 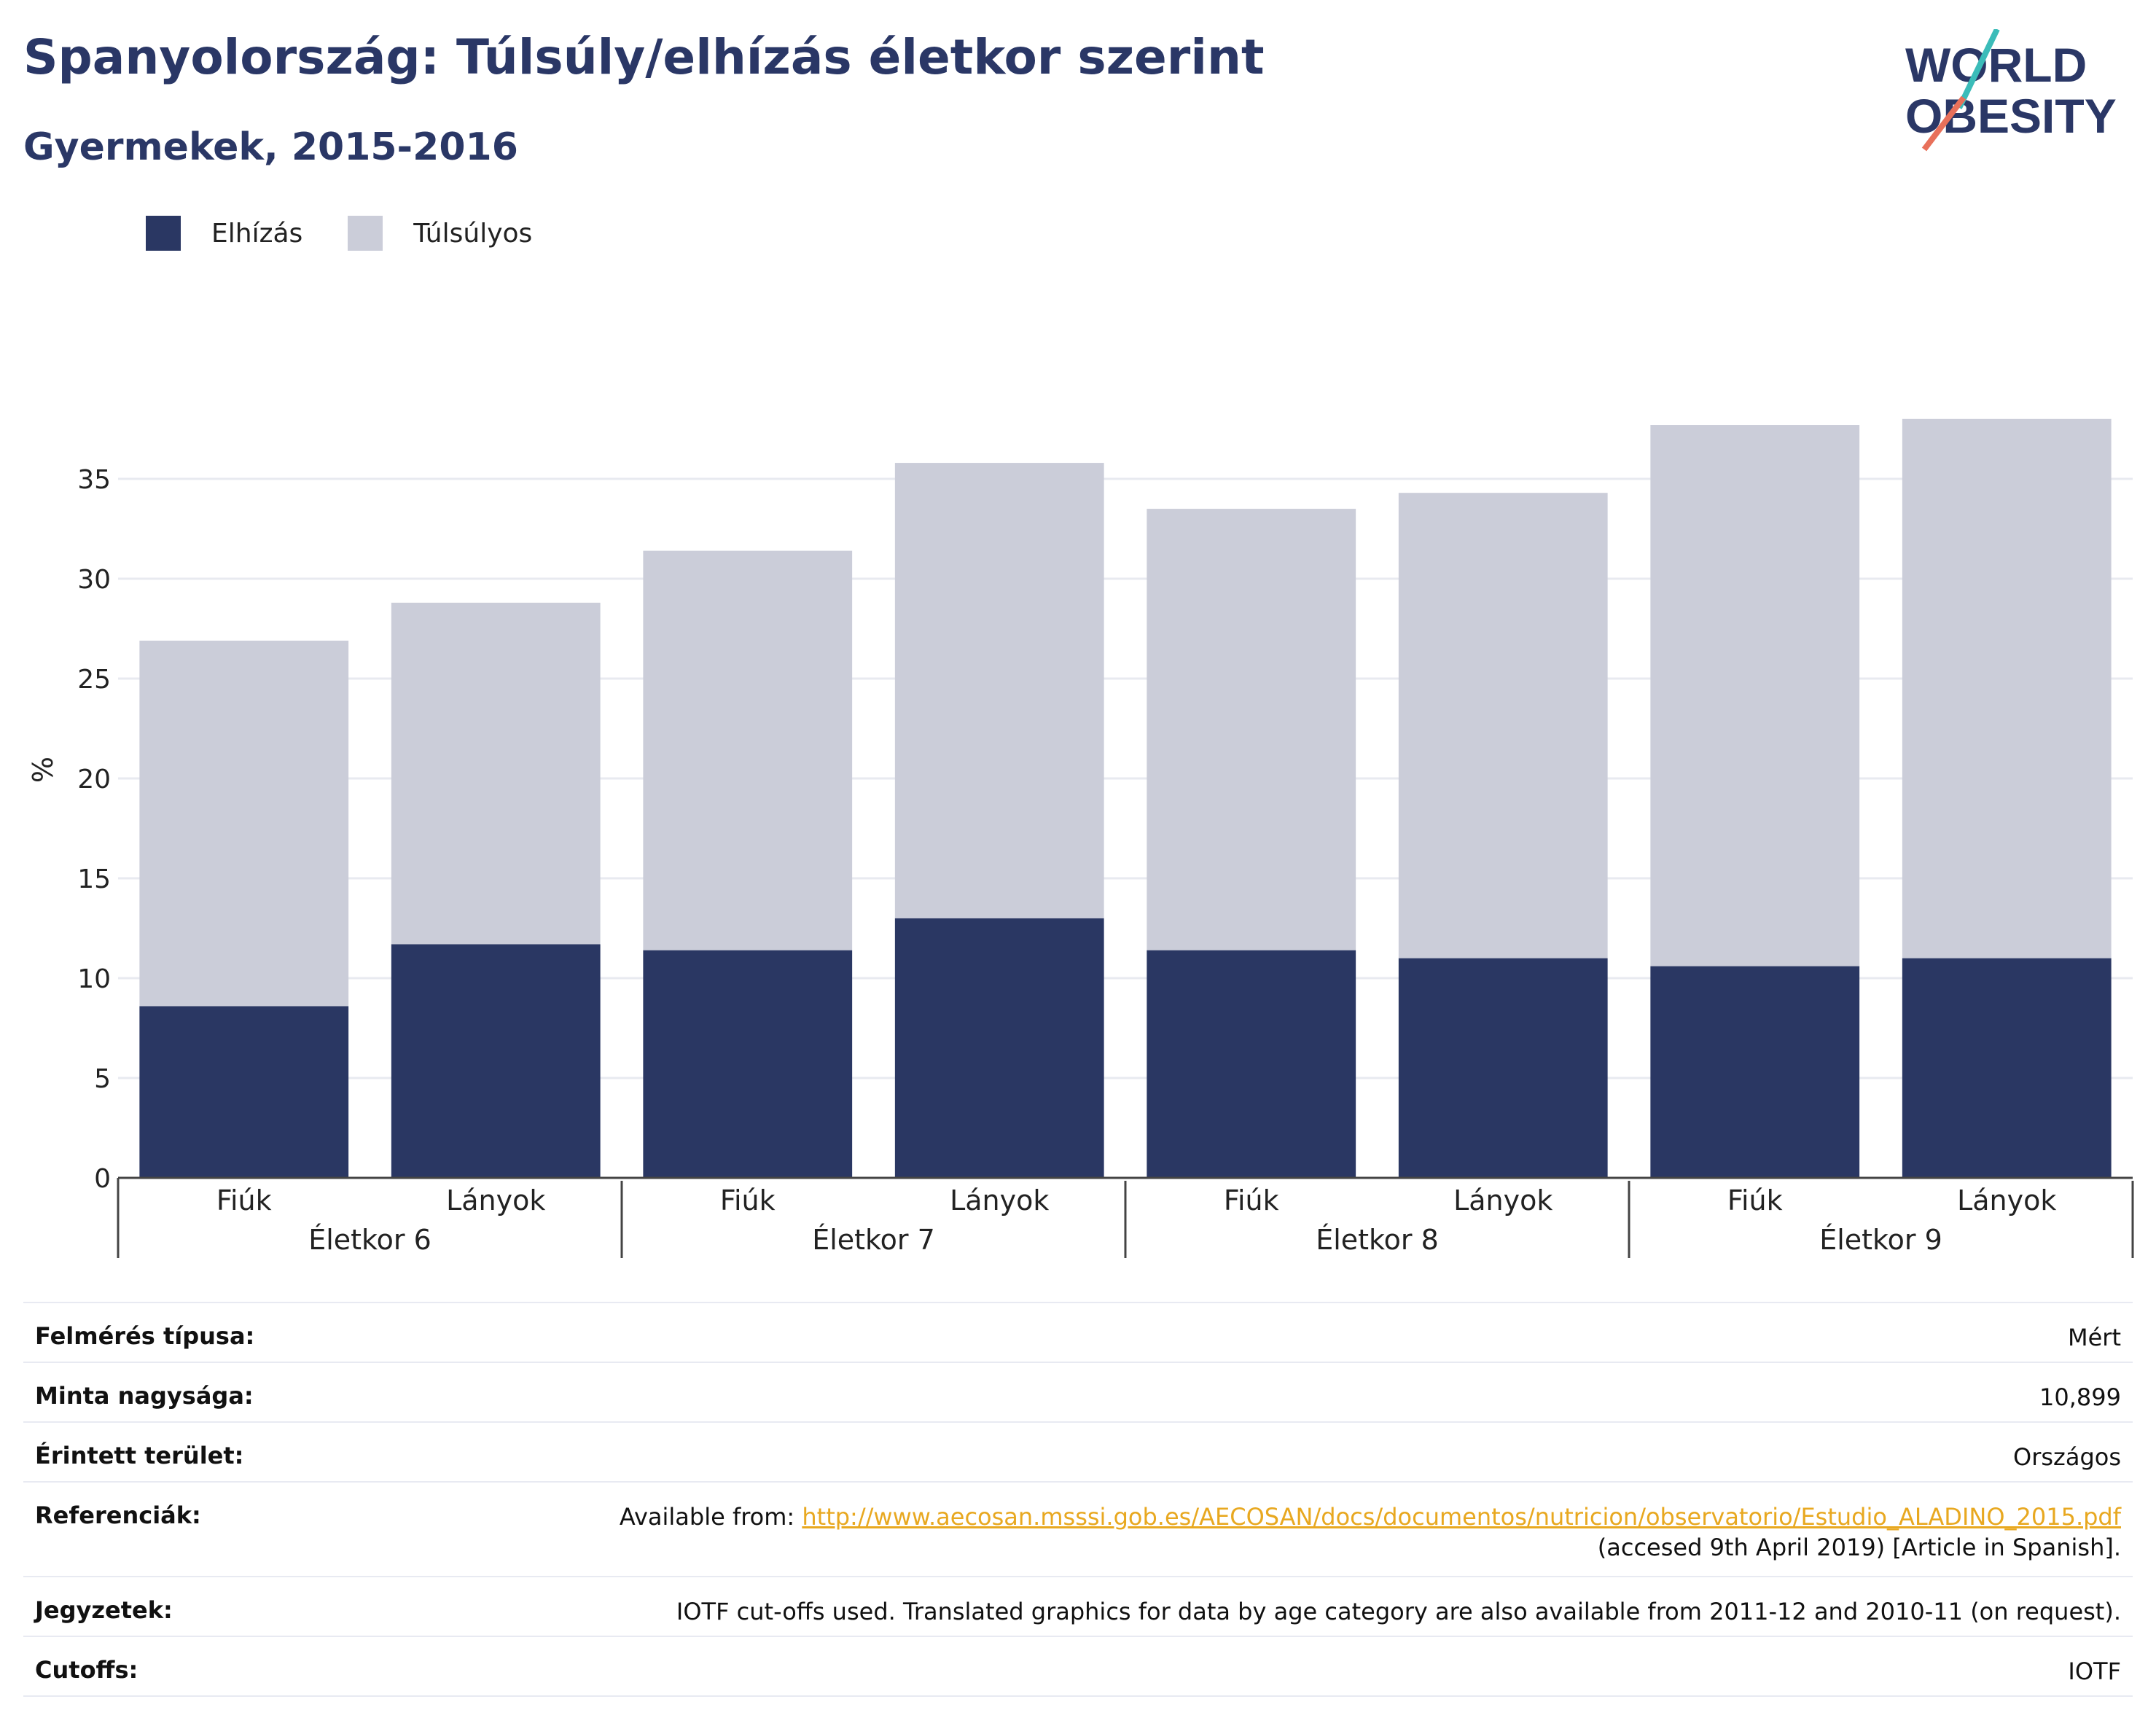 I want to click on group-label: Életkor 7, so click(x=873, y=1240).